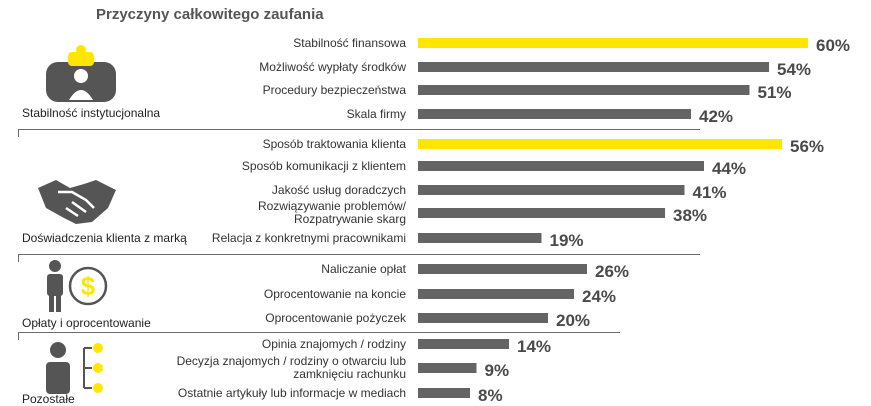 The width and height of the screenshot is (871, 406). Describe the element at coordinates (77, 202) in the screenshot. I see `handshake-icon` at that location.